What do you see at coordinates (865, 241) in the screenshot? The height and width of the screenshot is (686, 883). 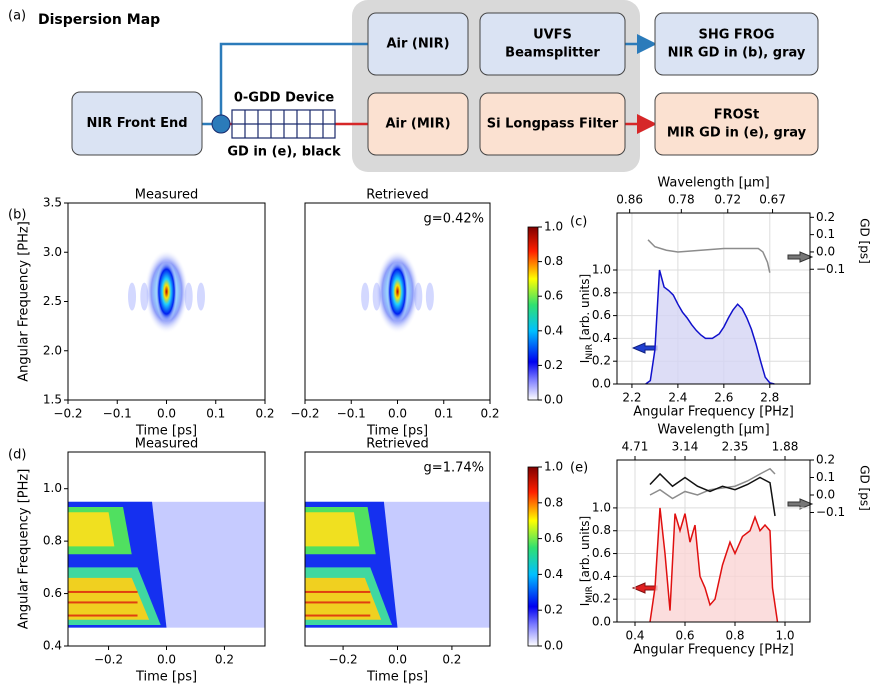 I see `y2-axis-label: GD [ps]` at bounding box center [865, 241].